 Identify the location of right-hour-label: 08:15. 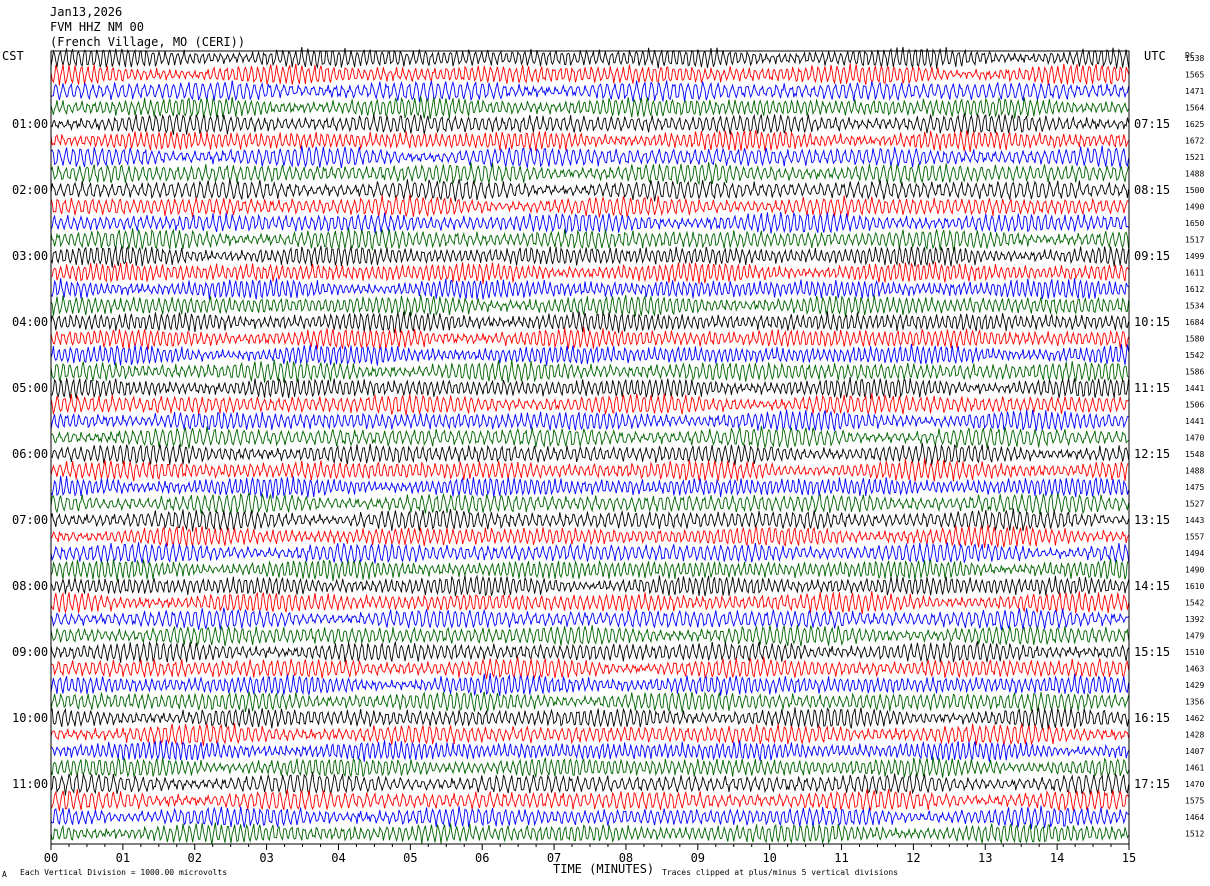
(1152, 190).